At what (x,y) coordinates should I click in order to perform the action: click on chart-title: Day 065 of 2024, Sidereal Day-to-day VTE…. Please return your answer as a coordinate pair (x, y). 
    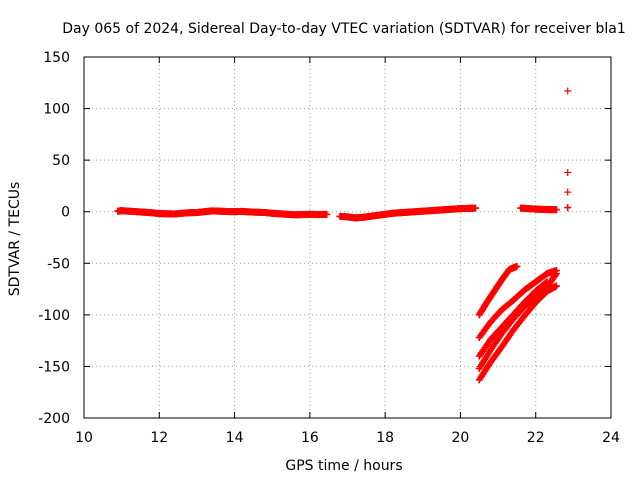
    Looking at the image, I should click on (343, 29).